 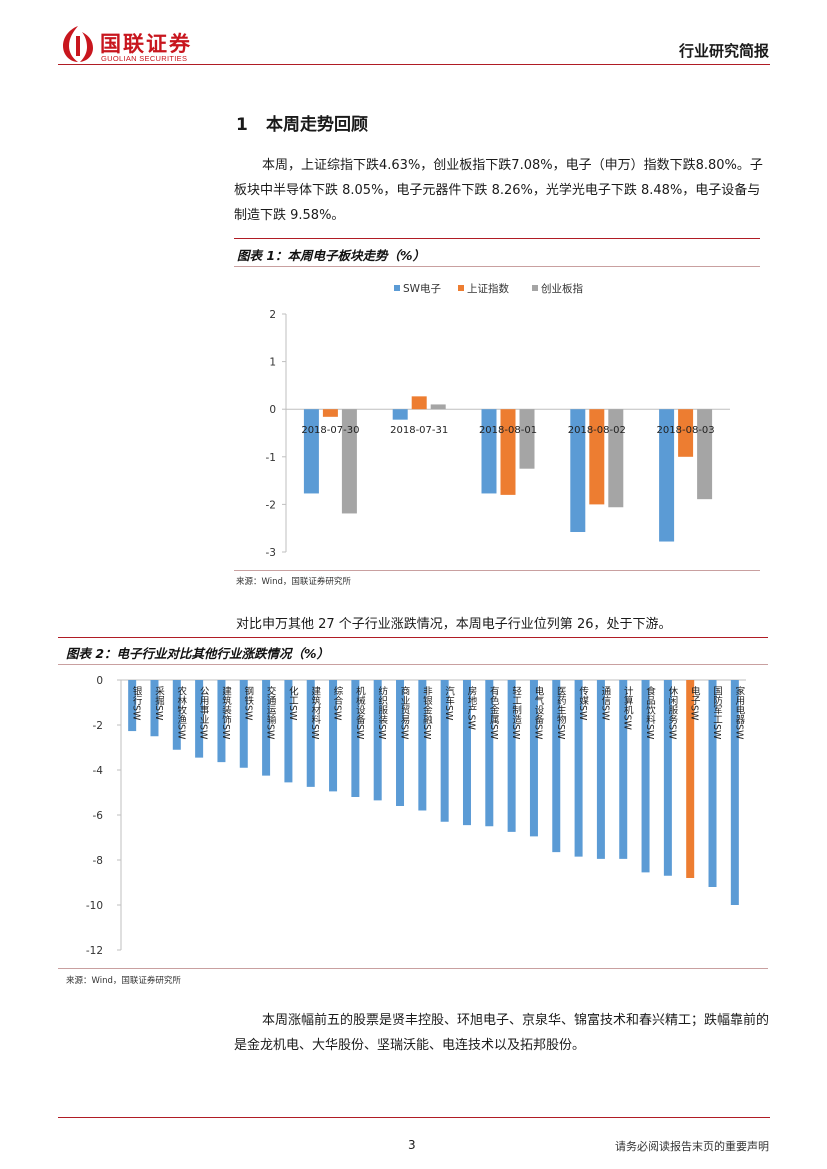 I want to click on x-category-label: 2018-08-03, so click(x=686, y=430).